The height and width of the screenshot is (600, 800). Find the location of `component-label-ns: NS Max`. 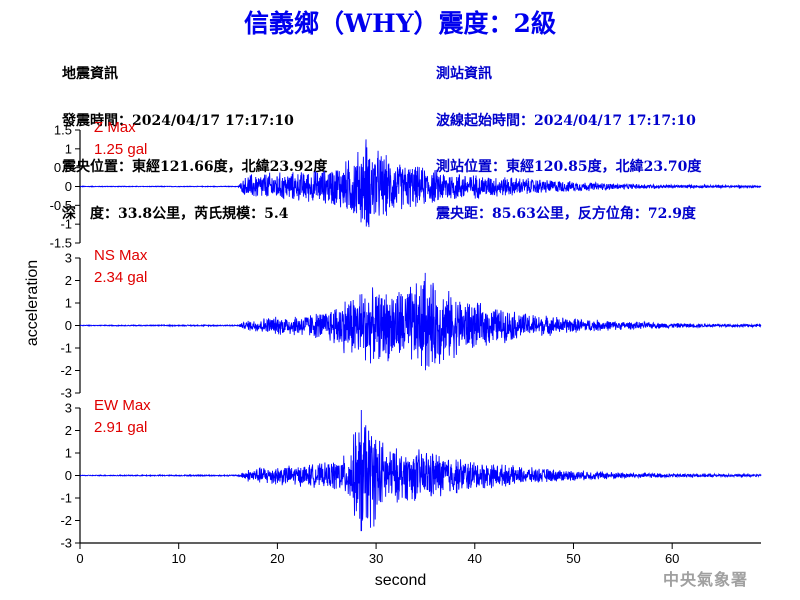

component-label-ns: NS Max is located at coordinates (121, 255).